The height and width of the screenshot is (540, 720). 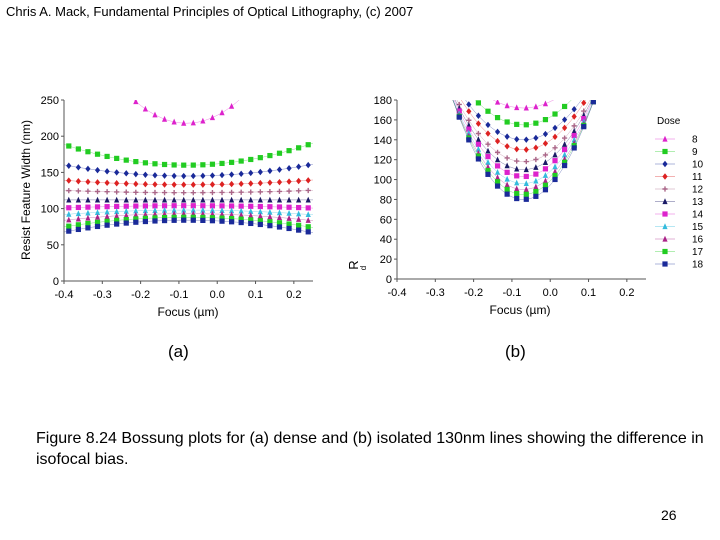 I want to click on y-tick-label: 120, so click(x=383, y=161).